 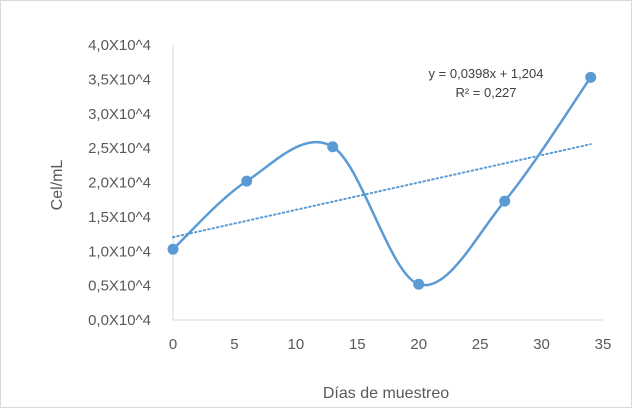 I want to click on y-tick-label: 0,5X10^4, so click(x=119, y=286).